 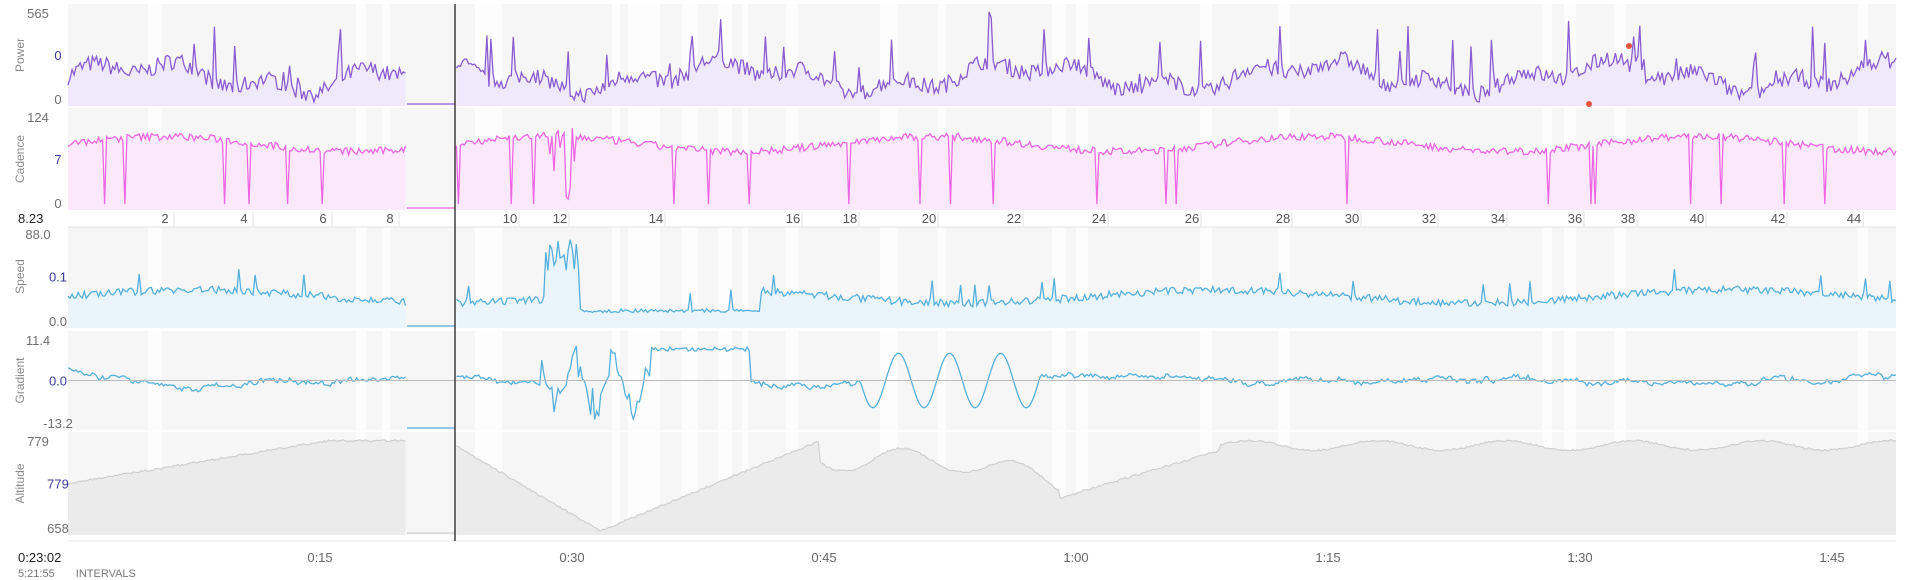 What do you see at coordinates (1589, 104) in the screenshot?
I see `power-low-marker` at bounding box center [1589, 104].